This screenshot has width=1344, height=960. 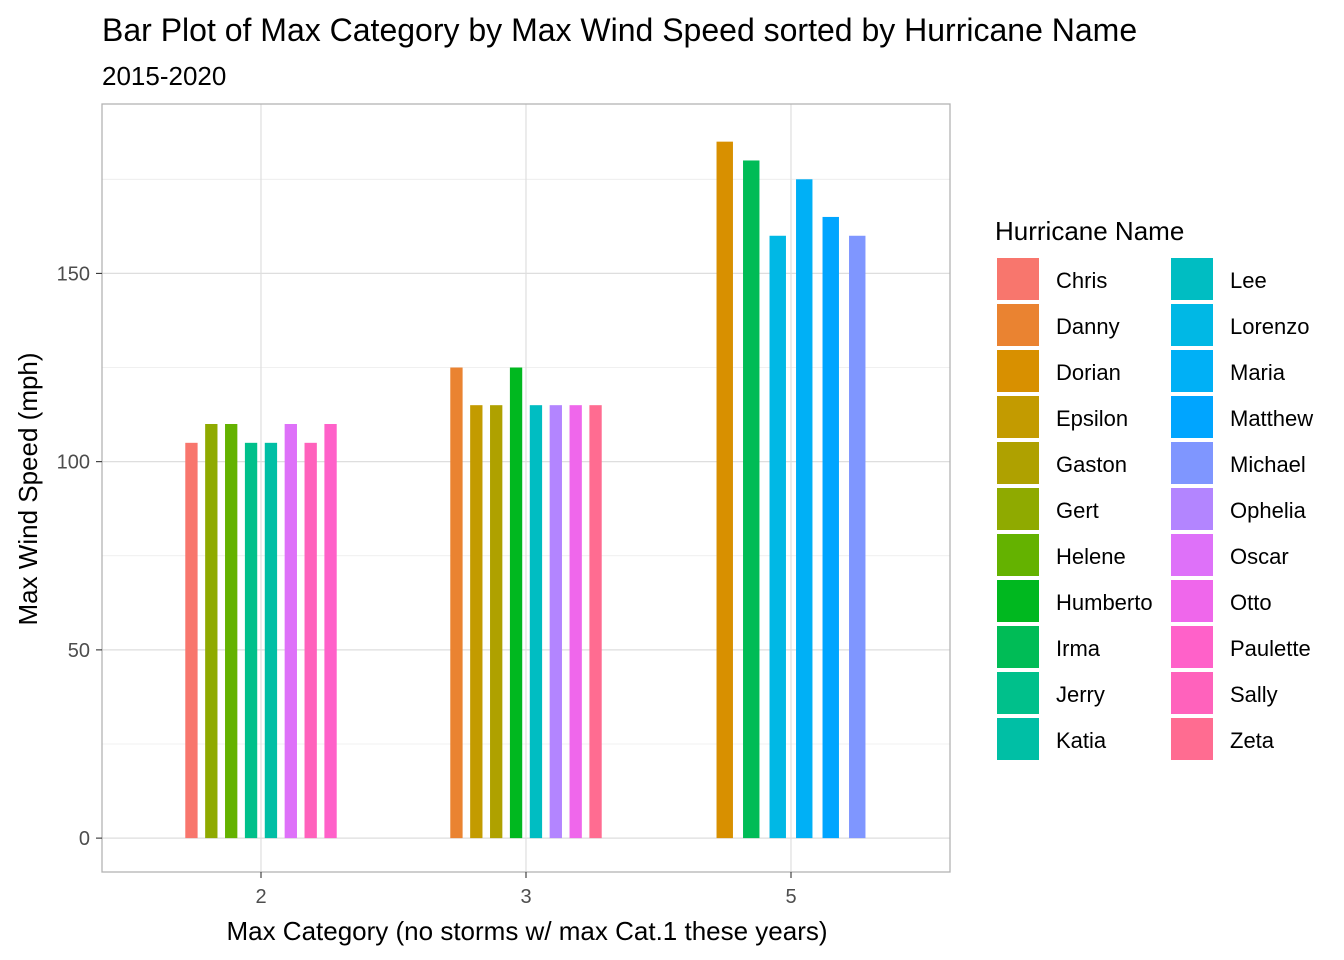 I want to click on legend-key-dorian, so click(x=1018, y=371).